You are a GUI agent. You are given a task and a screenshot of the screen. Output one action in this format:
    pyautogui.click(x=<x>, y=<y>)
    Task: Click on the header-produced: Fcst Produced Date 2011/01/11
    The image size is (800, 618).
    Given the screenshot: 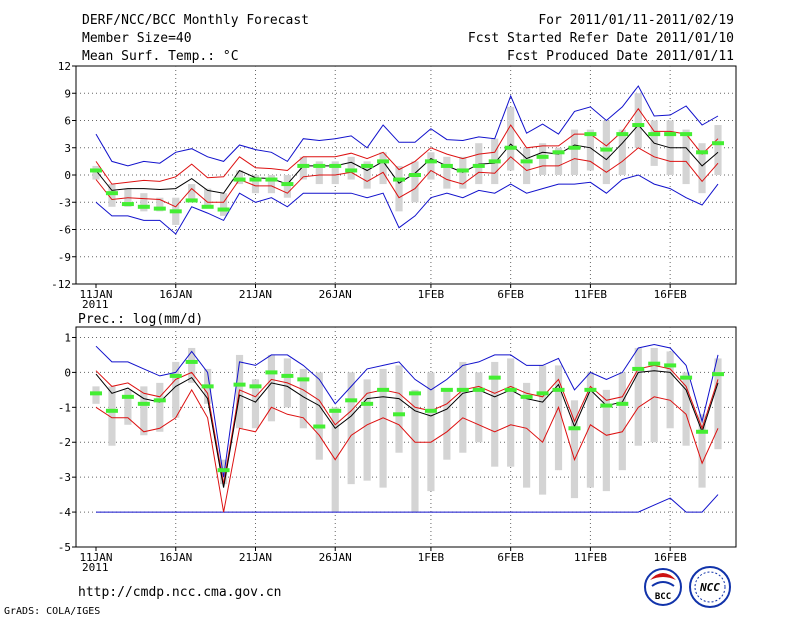 What is the action you would take?
    pyautogui.click(x=620, y=56)
    